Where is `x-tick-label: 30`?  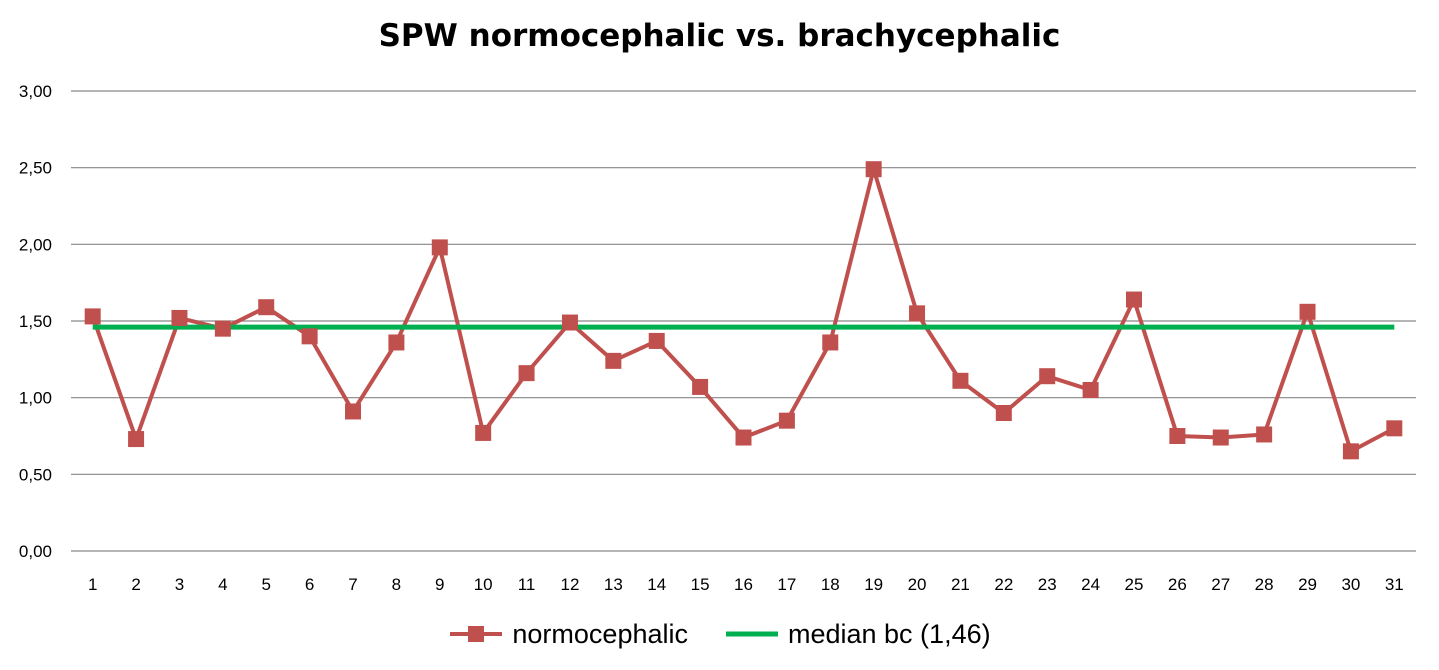
x-tick-label: 30 is located at coordinates (1350, 584).